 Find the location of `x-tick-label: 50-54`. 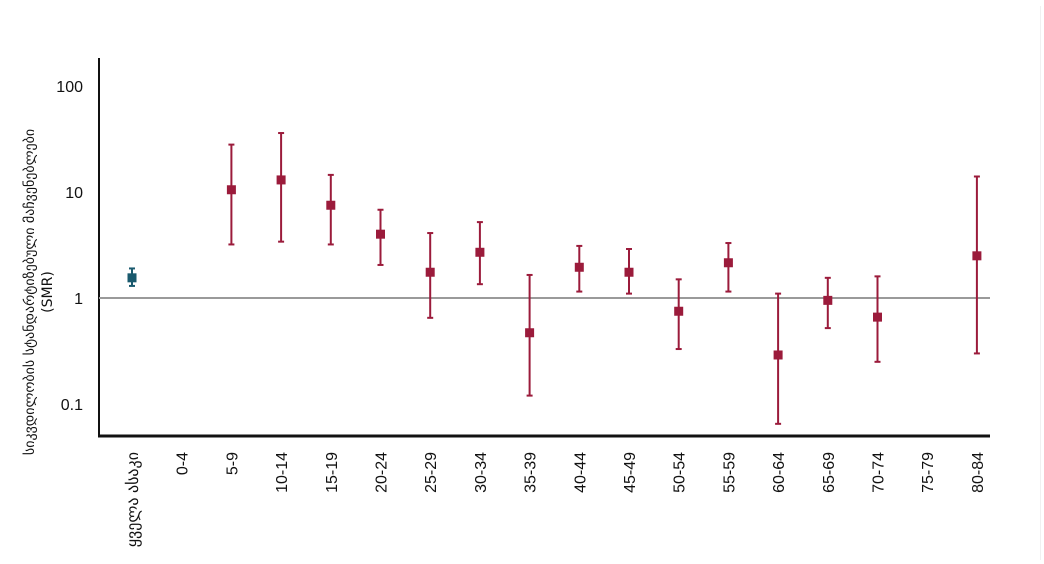

x-tick-label: 50-54 is located at coordinates (680, 472).